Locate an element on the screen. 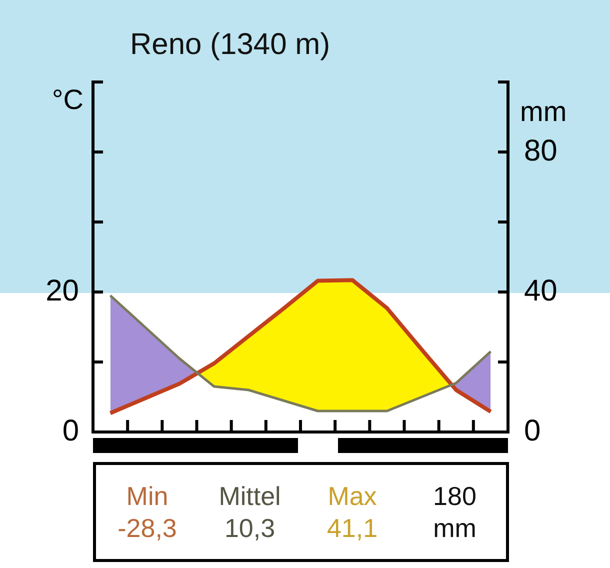 Image resolution: width=610 pixels, height=568 pixels. y2-tick-label: 0 is located at coordinates (532, 431).